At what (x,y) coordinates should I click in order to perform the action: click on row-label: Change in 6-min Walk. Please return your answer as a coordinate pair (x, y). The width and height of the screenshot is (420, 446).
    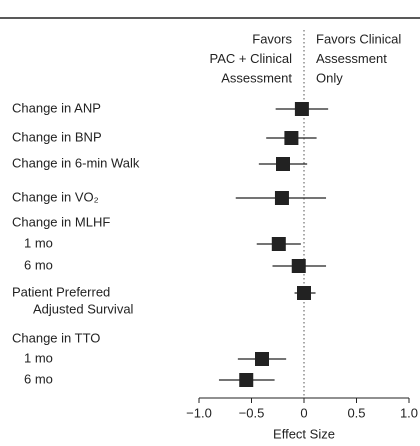
    Looking at the image, I should click on (76, 162).